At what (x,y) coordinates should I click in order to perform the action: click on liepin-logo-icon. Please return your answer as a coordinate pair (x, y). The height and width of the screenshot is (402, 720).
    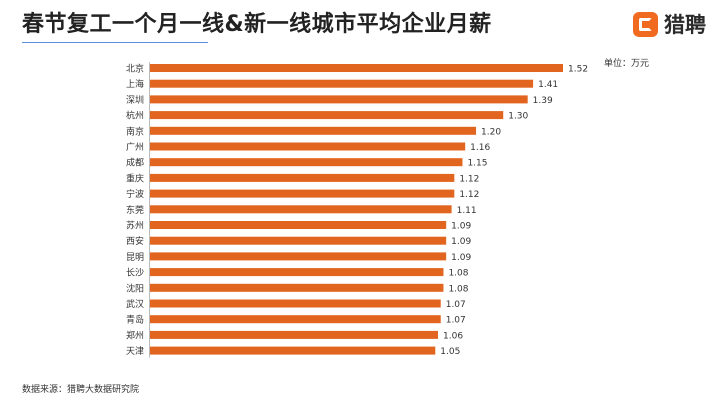
    Looking at the image, I should click on (645, 24).